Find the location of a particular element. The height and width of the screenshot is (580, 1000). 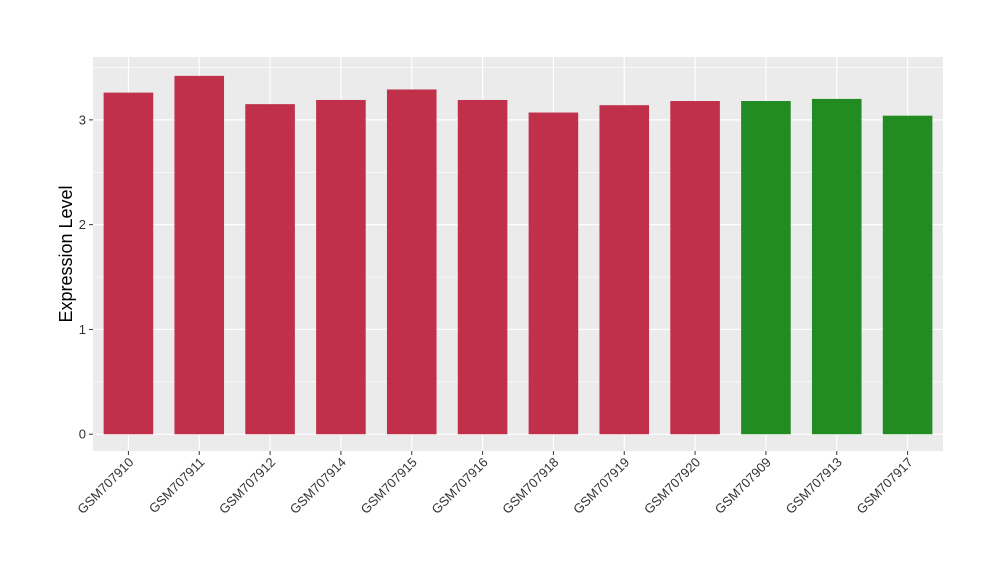

bar-GSM707915 is located at coordinates (411, 262).